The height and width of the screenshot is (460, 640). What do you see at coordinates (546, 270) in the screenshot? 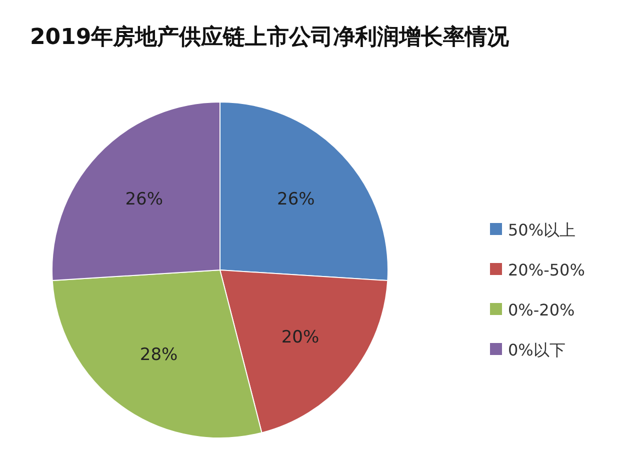
I see `legend-label: 20%-50%` at bounding box center [546, 270].